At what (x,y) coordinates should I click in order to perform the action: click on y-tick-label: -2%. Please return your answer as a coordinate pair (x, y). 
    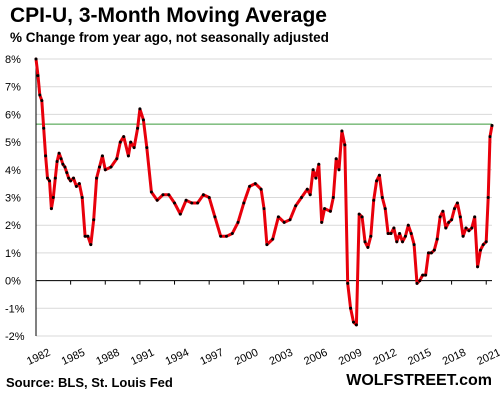
    Looking at the image, I should click on (15, 337).